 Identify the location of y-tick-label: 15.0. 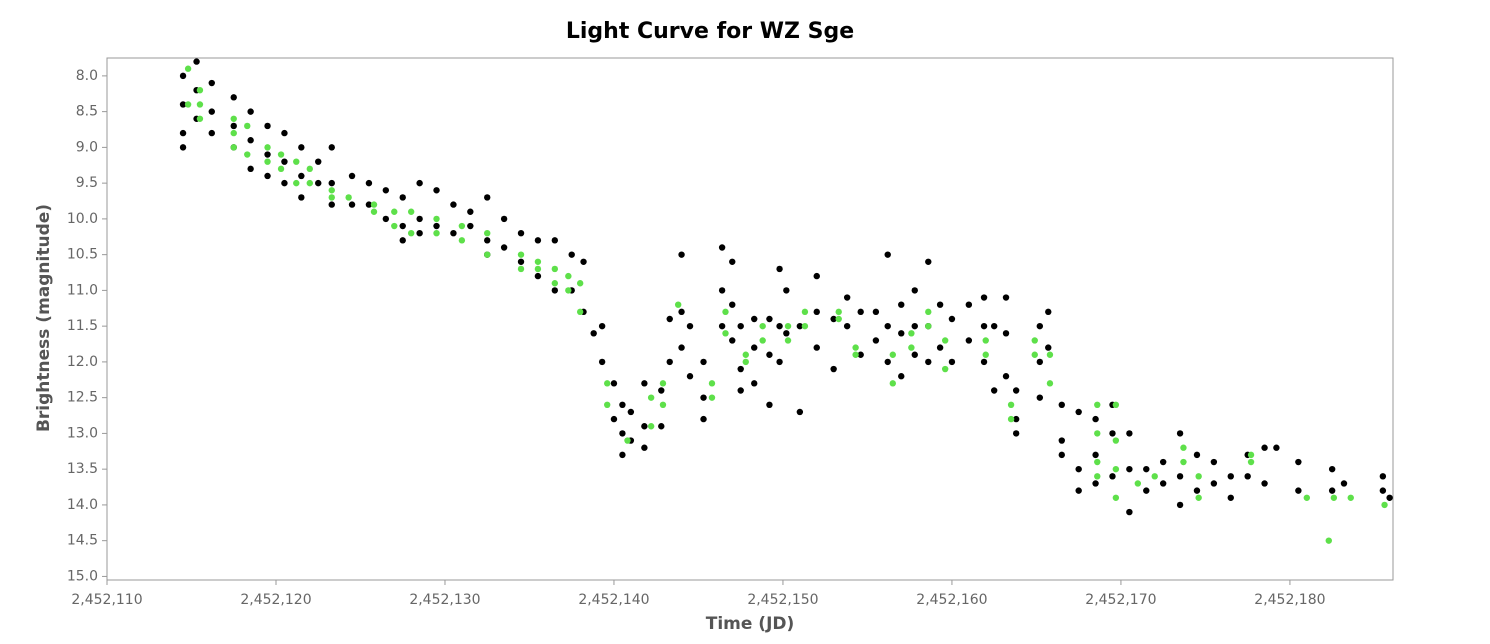
(82, 576).